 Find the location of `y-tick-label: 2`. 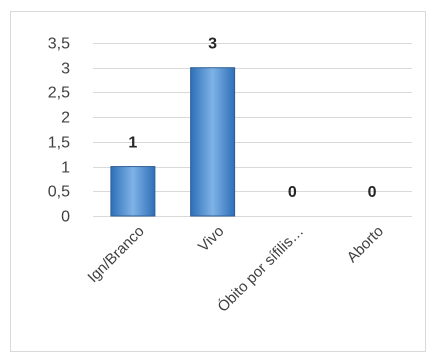

y-tick-label: 2 is located at coordinates (65, 118).